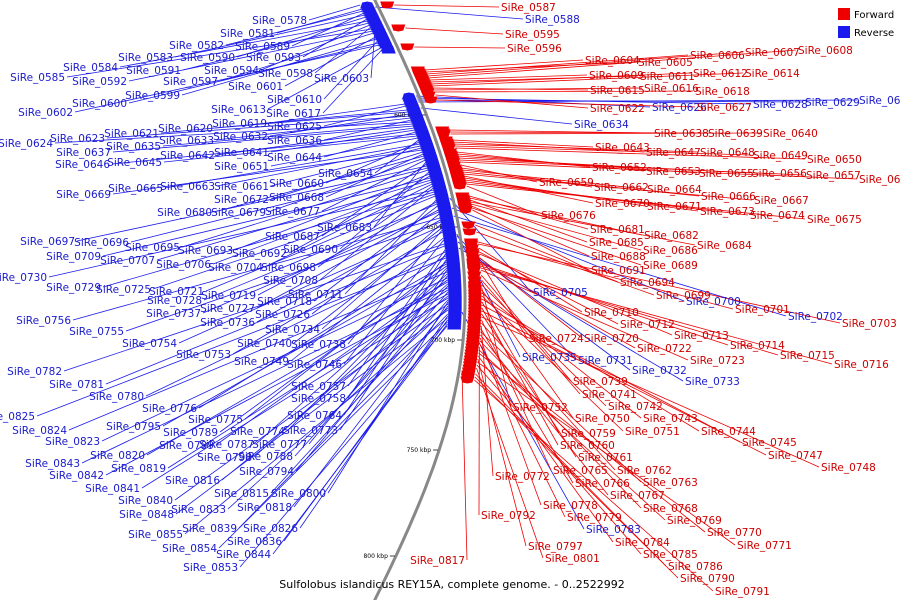  I want to click on gene-label: SiRe_0789, so click(190, 433).